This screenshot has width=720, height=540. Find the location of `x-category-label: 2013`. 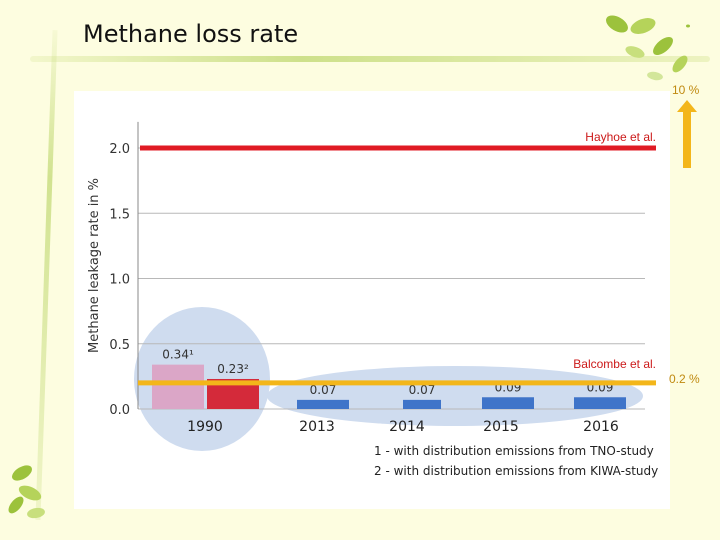

x-category-label: 2013 is located at coordinates (317, 427).